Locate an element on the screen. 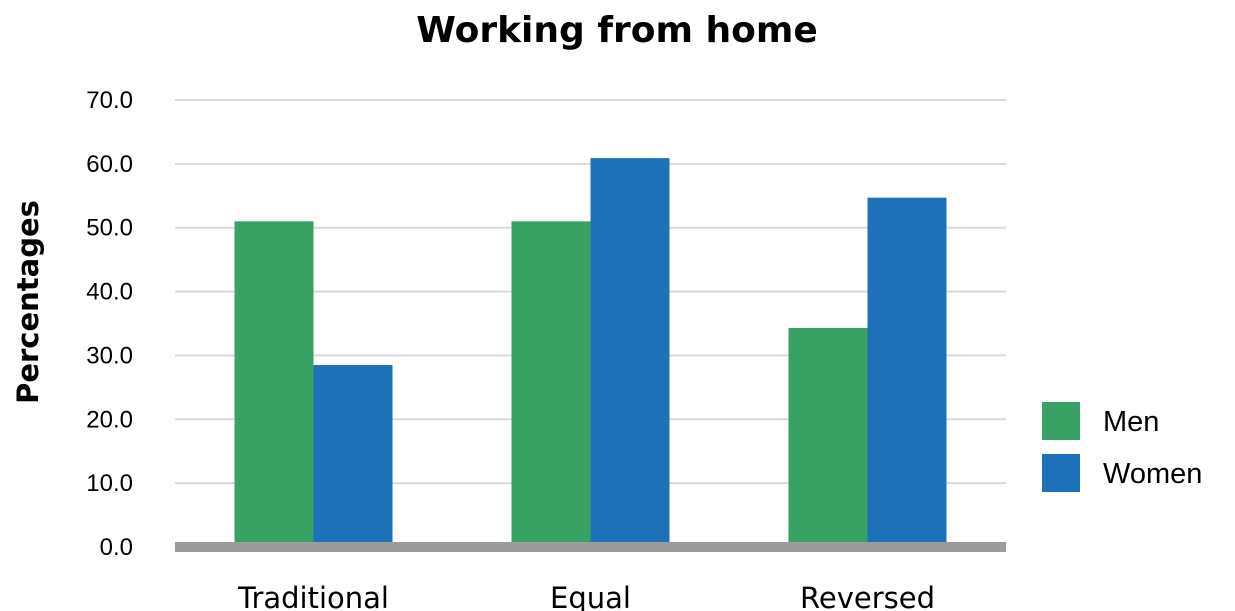 This screenshot has width=1235, height=611. bar-men-equal is located at coordinates (551, 384).